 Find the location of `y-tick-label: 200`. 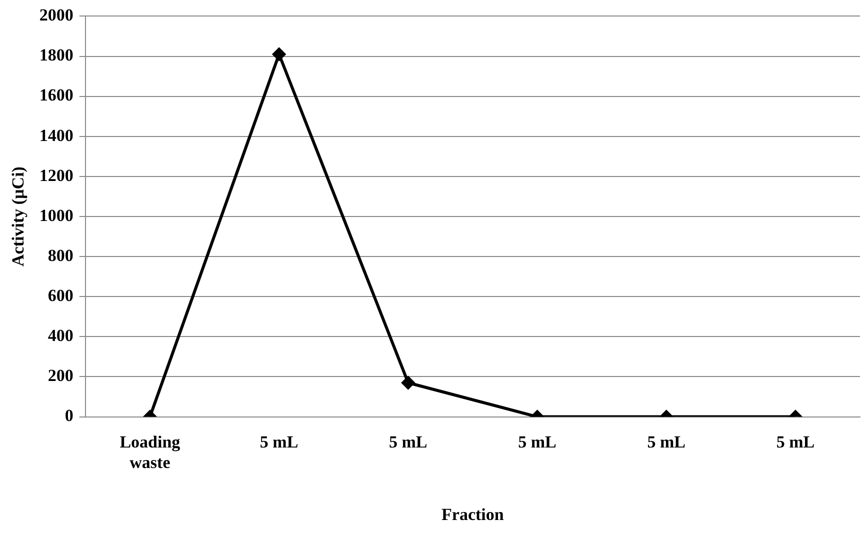

y-tick-label: 200 is located at coordinates (61, 376).